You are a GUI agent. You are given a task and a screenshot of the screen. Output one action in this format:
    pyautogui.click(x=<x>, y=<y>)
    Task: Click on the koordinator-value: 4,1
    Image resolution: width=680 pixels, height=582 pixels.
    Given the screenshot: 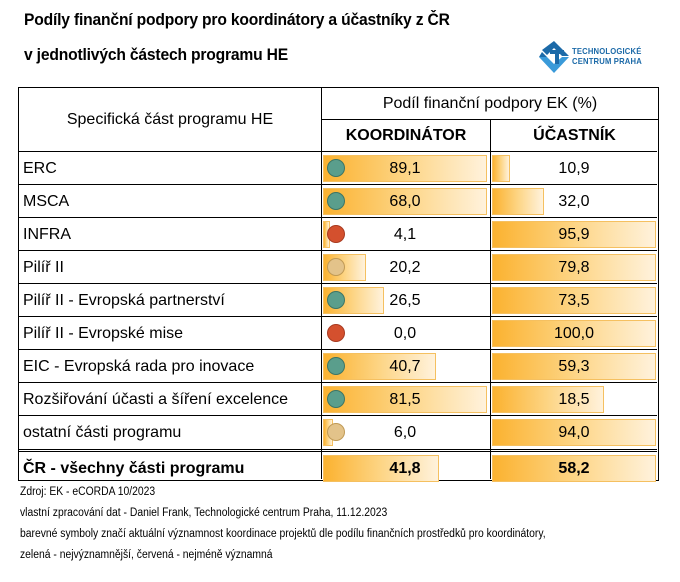 What is the action you would take?
    pyautogui.click(x=405, y=234)
    